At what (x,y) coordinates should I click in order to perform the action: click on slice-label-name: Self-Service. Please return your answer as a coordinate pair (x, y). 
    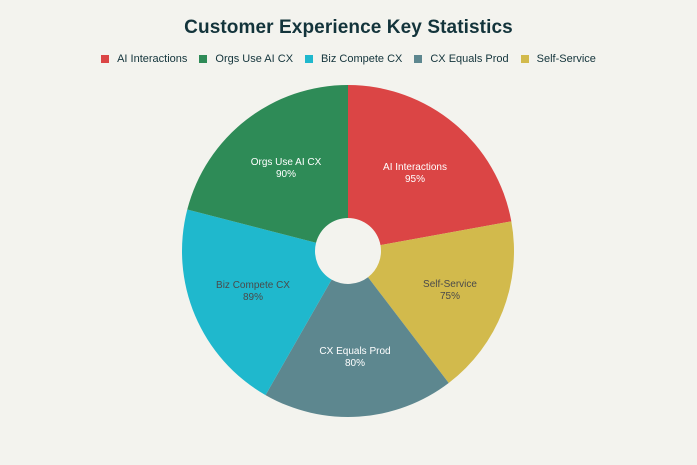
    Looking at the image, I should click on (450, 284).